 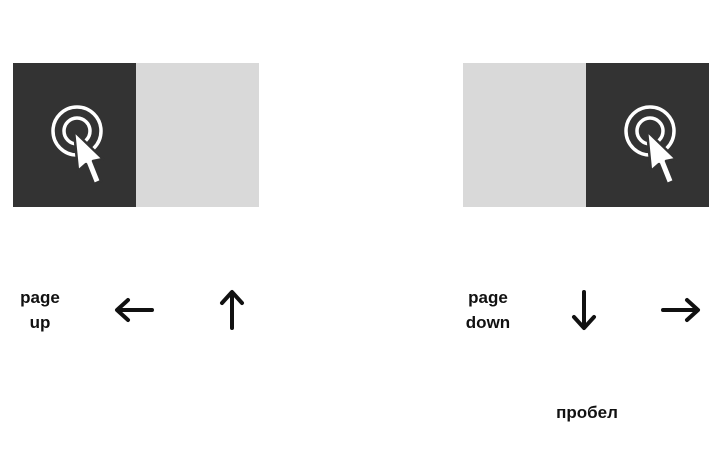 What do you see at coordinates (680, 310) in the screenshot?
I see `arrow-right-icon` at bounding box center [680, 310].